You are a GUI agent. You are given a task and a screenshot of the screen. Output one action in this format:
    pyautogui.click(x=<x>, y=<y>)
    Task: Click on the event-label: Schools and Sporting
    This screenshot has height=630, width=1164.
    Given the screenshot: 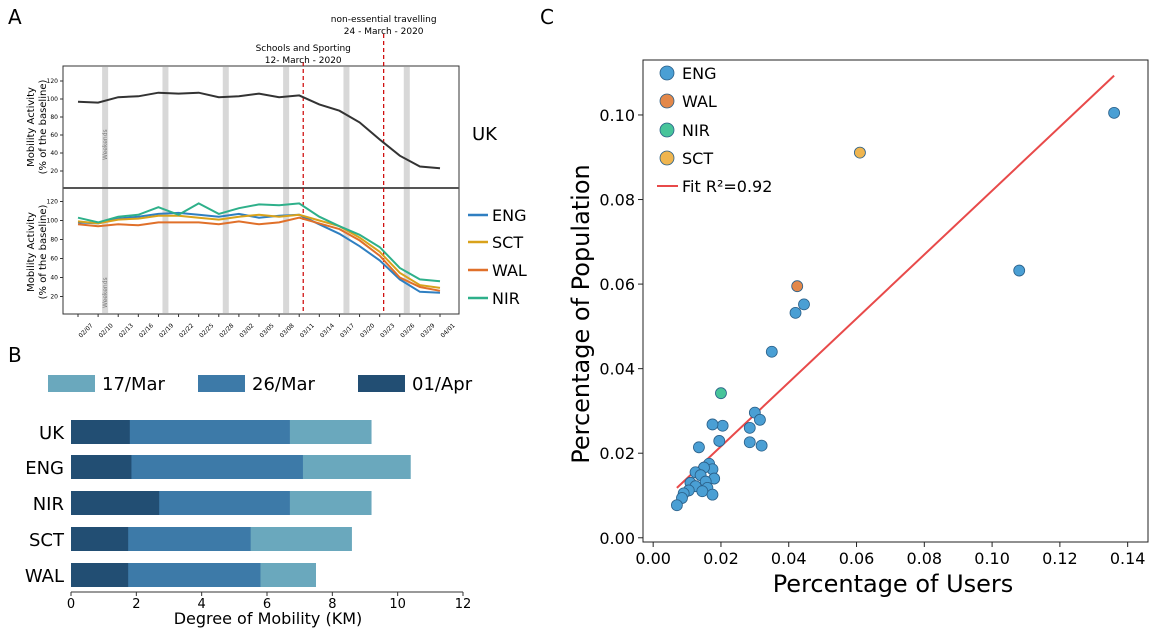 What is the action you would take?
    pyautogui.click(x=303, y=49)
    